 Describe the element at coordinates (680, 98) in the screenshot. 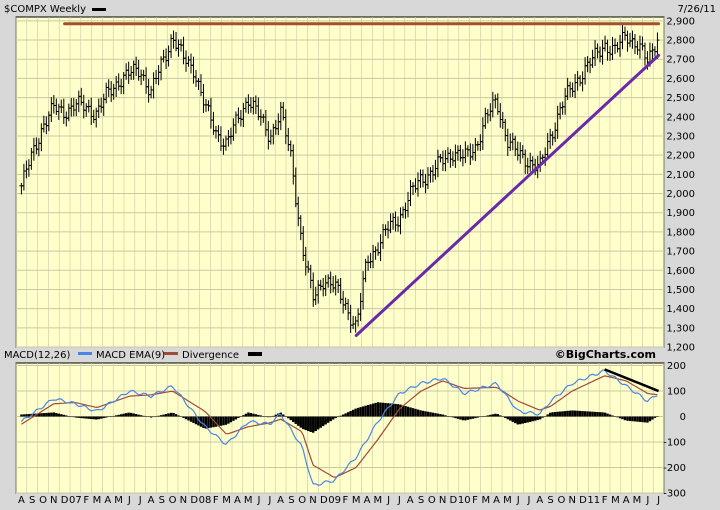

I see `price-y-tick-label: 2,500` at that location.